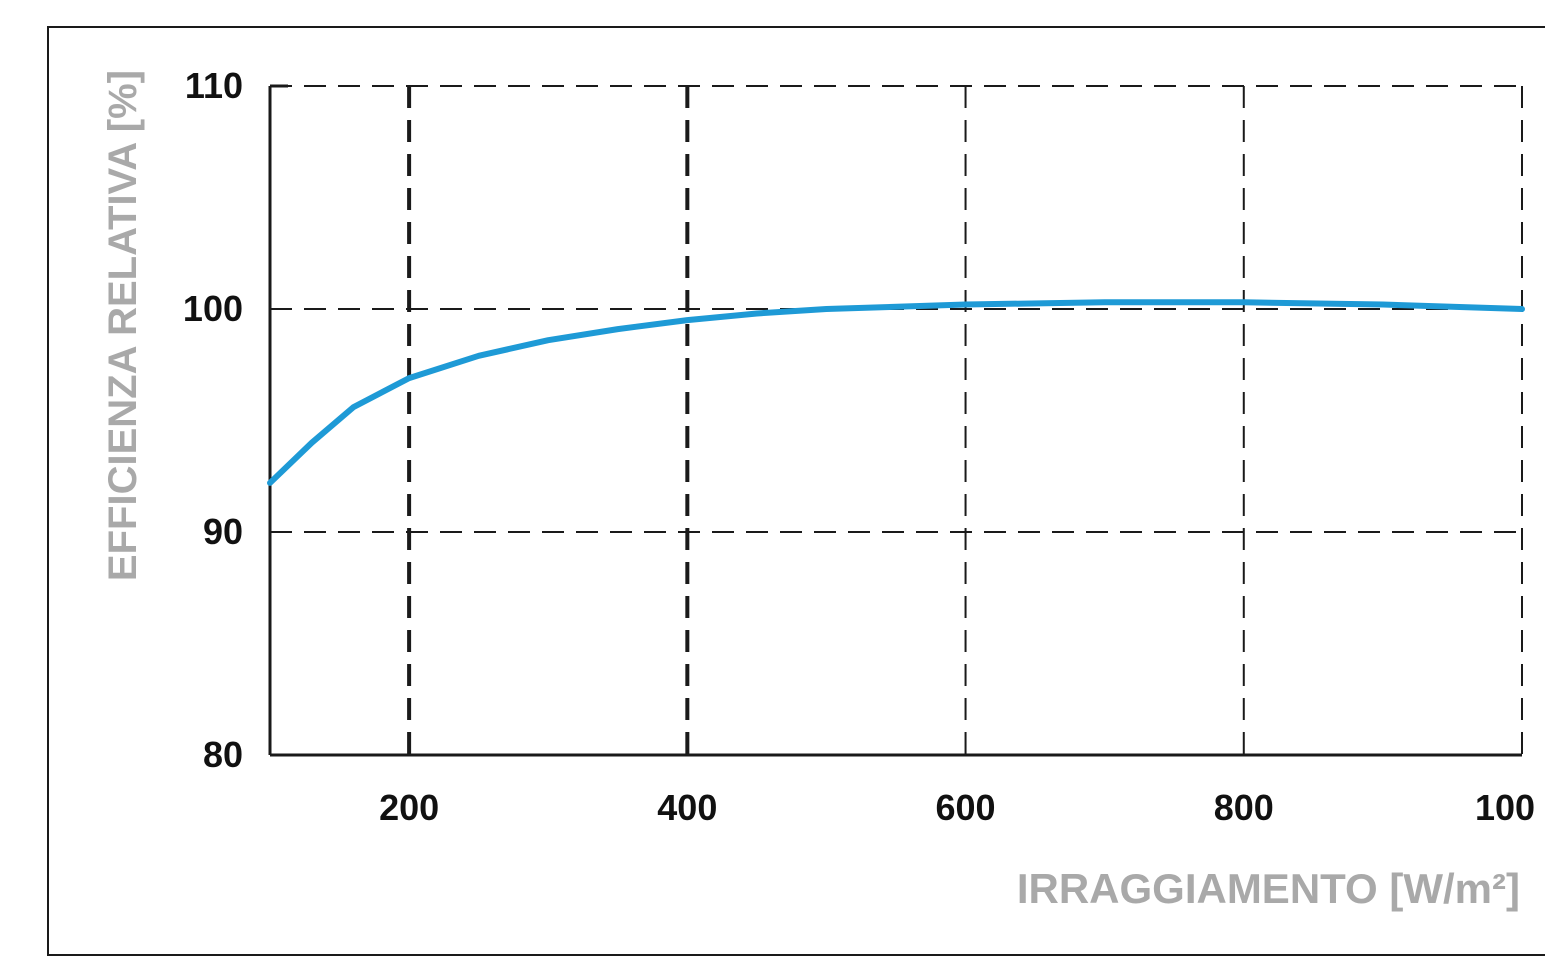 This screenshot has height=956, width=1545. I want to click on x-axis-title: IRRAGGIAMENTO [W/m²], so click(1268, 888).